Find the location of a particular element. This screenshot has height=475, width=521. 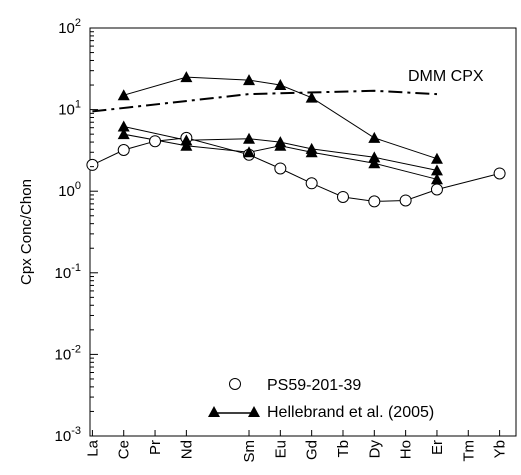

y-tick-label: 10¹ is located at coordinates (69, 109).